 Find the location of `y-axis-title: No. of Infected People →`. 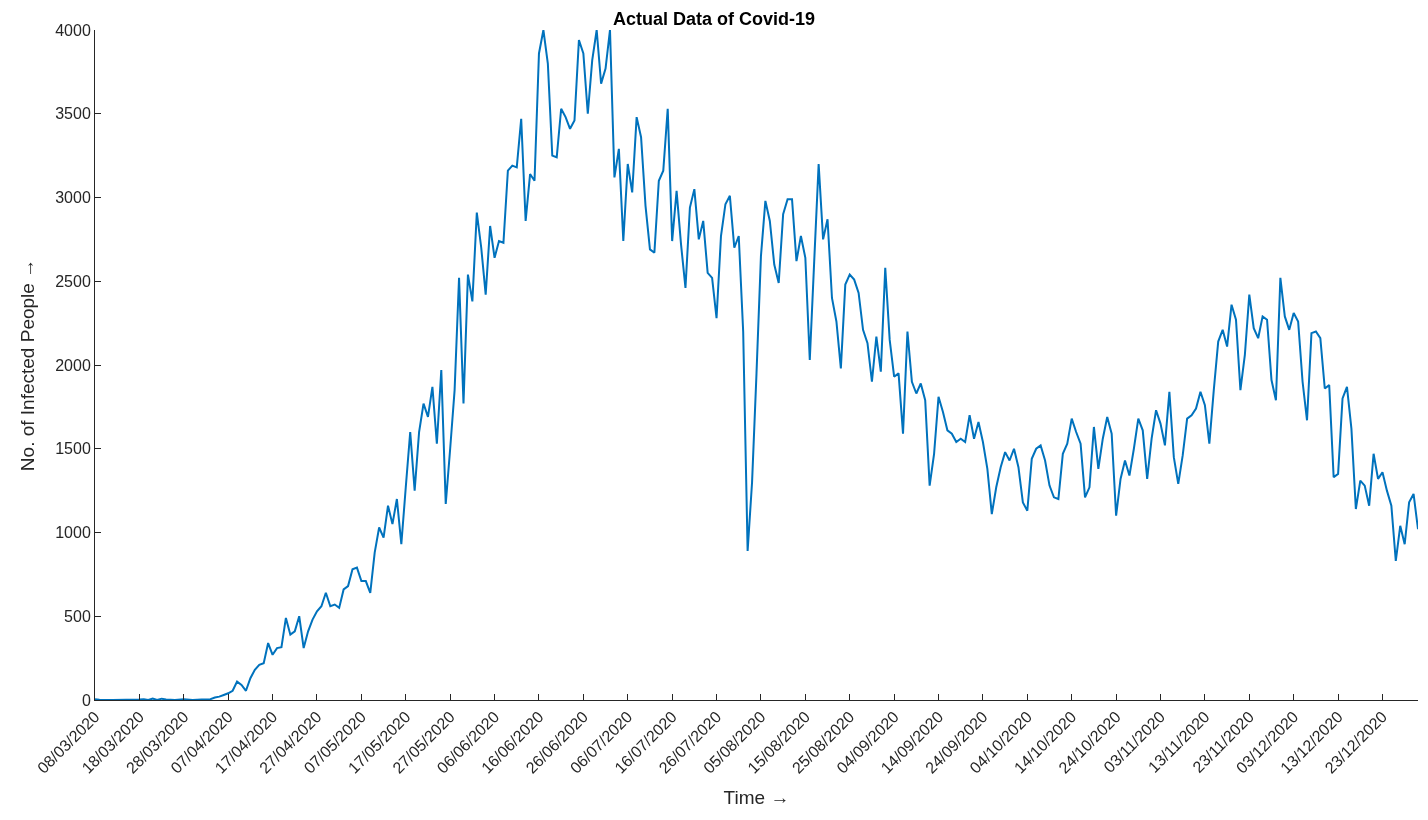

y-axis-title: No. of Infected People → is located at coordinates (28, 365).